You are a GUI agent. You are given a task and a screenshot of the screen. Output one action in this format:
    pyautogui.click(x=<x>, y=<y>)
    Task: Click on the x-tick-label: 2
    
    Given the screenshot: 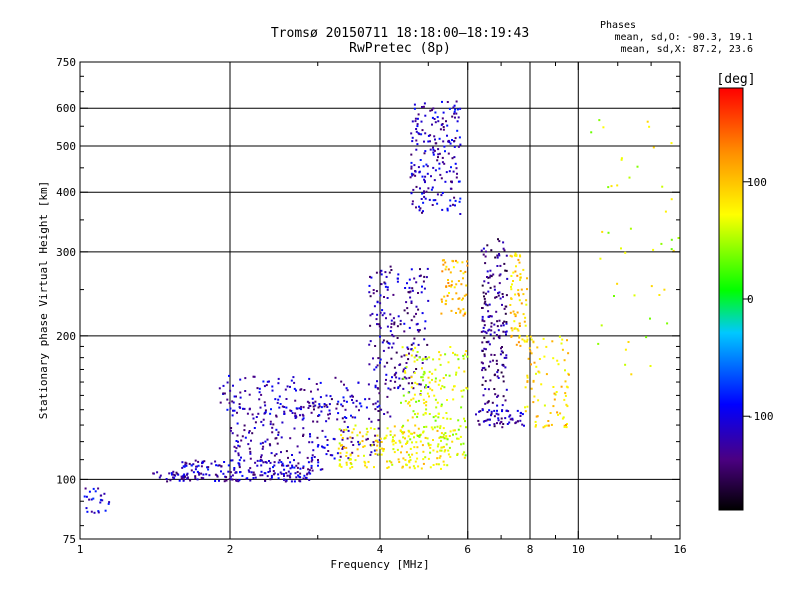 What is the action you would take?
    pyautogui.click(x=230, y=549)
    